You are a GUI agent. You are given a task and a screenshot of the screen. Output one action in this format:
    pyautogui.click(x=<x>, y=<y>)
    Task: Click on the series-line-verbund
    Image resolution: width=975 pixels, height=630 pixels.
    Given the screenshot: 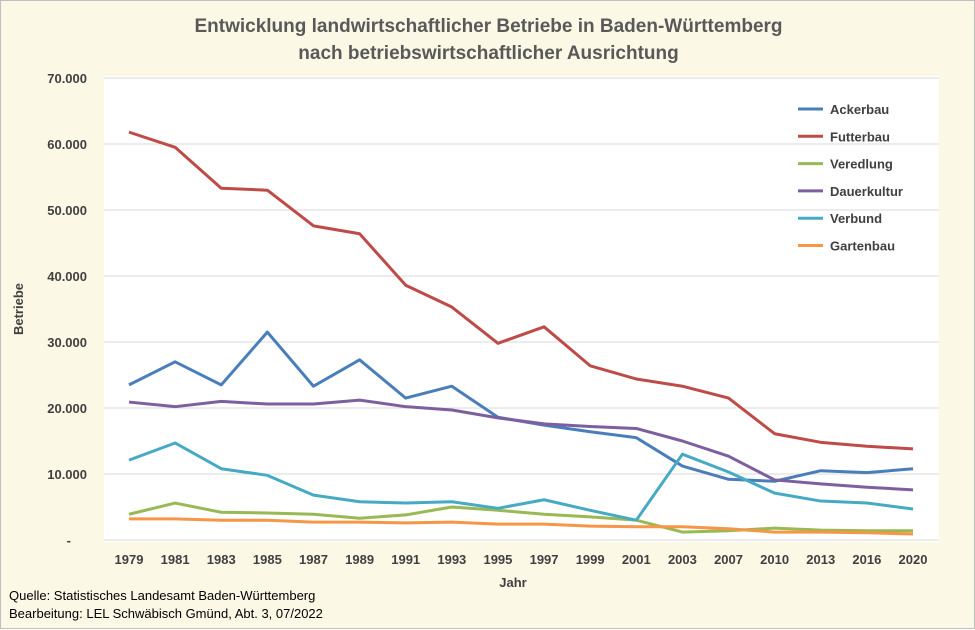 What is the action you would take?
    pyautogui.click(x=521, y=481)
    